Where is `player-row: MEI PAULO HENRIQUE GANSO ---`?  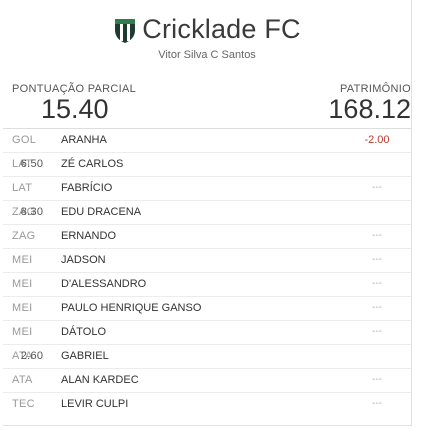
player-row: MEI PAULO HENRIQUE GANSO --- is located at coordinates (207, 308).